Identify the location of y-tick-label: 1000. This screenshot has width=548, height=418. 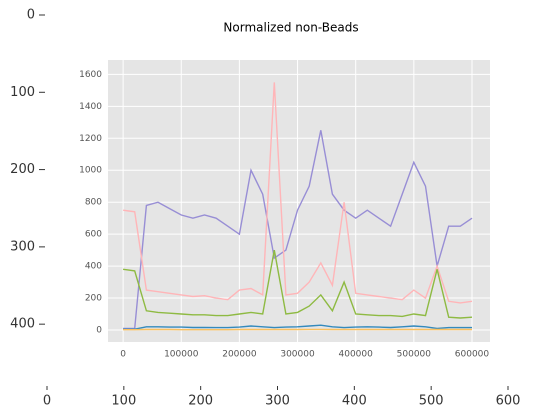
(90, 171).